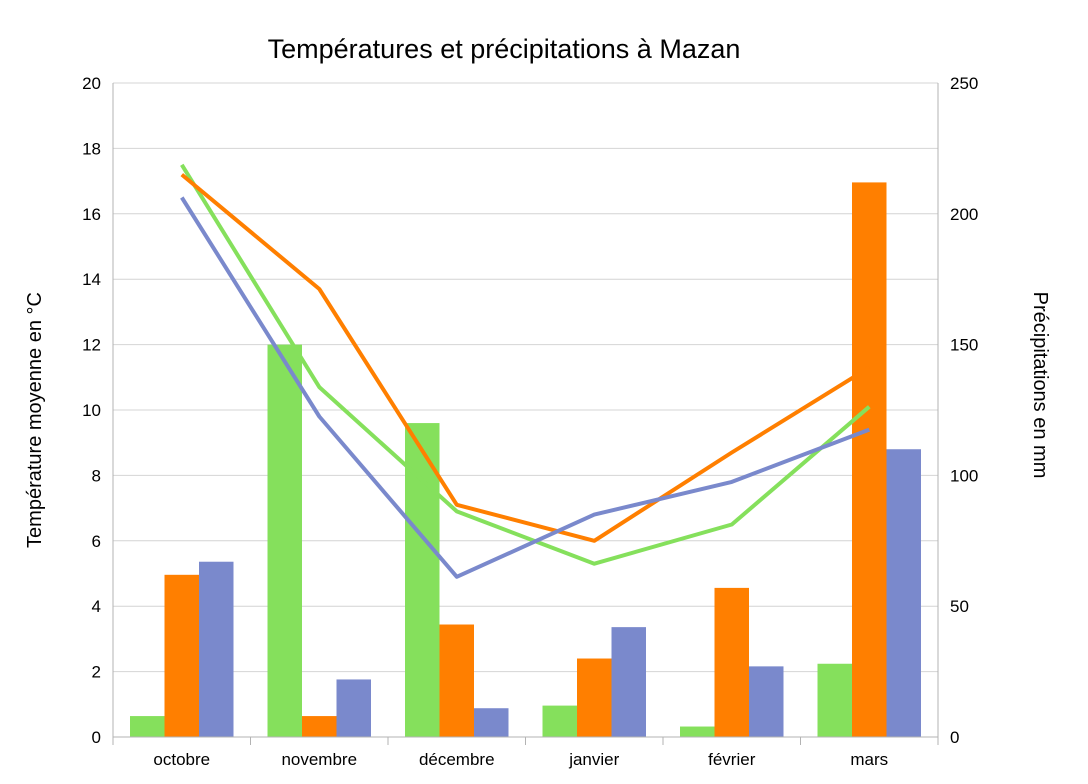 The width and height of the screenshot is (1088, 784). What do you see at coordinates (91, 83) in the screenshot?
I see `y-tick-label: 20` at bounding box center [91, 83].